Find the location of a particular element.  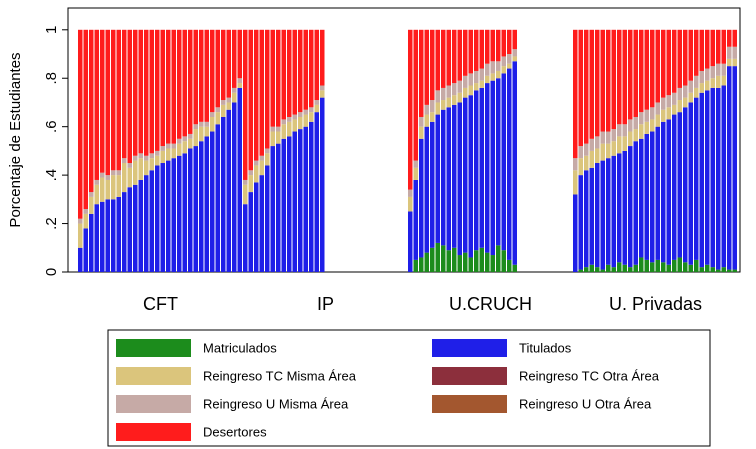

legend-label: Reingreso U Otra Área is located at coordinates (585, 403).